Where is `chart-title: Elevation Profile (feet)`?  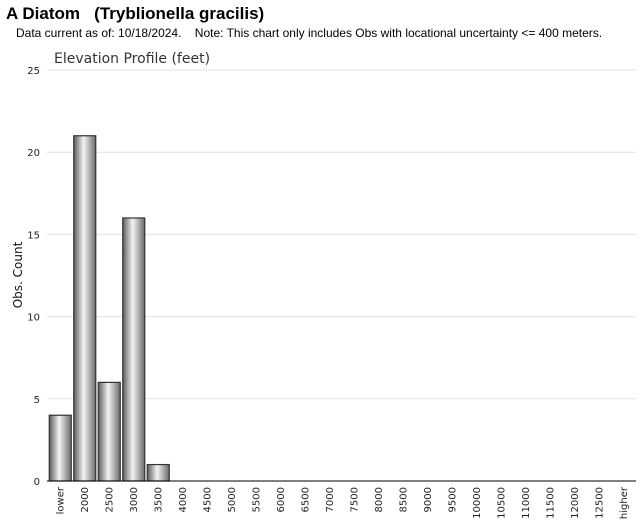
chart-title: Elevation Profile (feet) is located at coordinates (132, 59).